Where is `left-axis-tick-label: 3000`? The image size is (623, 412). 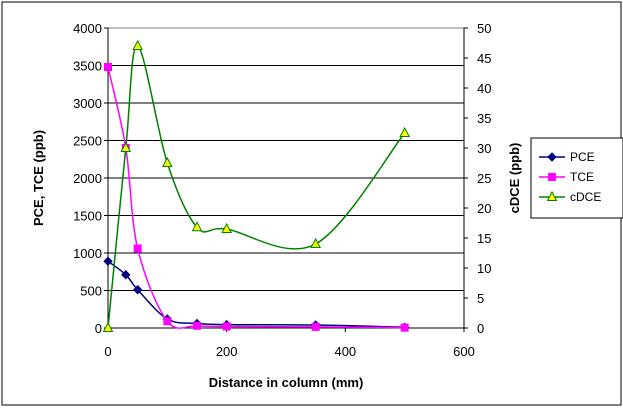
left-axis-tick-label: 3000 is located at coordinates (87, 103).